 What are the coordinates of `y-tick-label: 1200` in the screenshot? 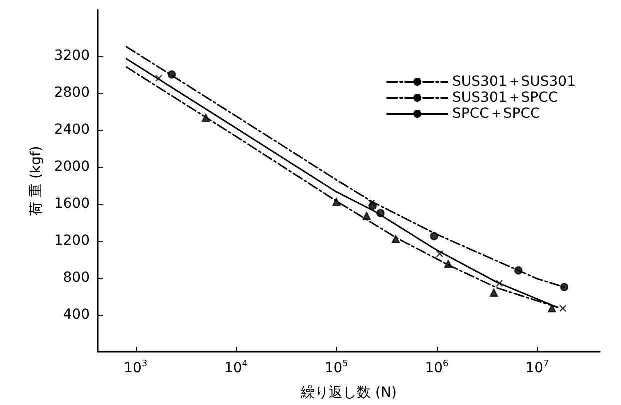 It's located at (72, 241).